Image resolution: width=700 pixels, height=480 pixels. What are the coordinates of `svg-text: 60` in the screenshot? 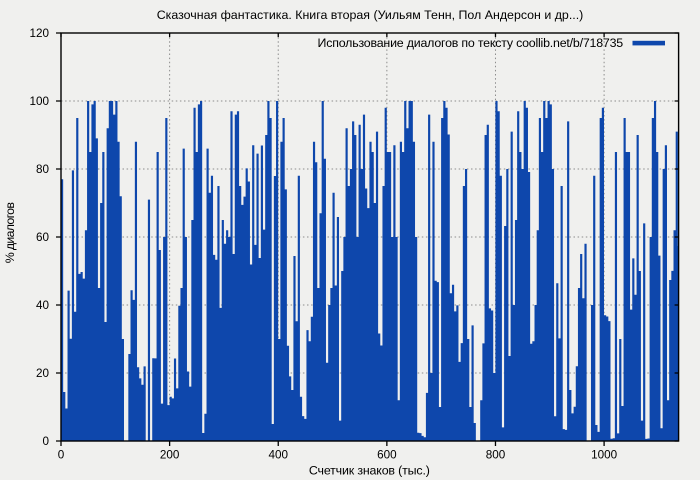 It's located at (43, 237).